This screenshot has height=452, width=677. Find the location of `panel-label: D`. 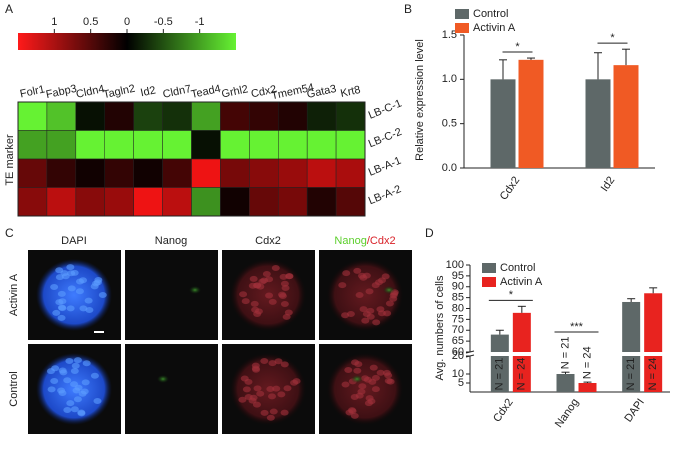

panel-label: D is located at coordinates (429, 233).